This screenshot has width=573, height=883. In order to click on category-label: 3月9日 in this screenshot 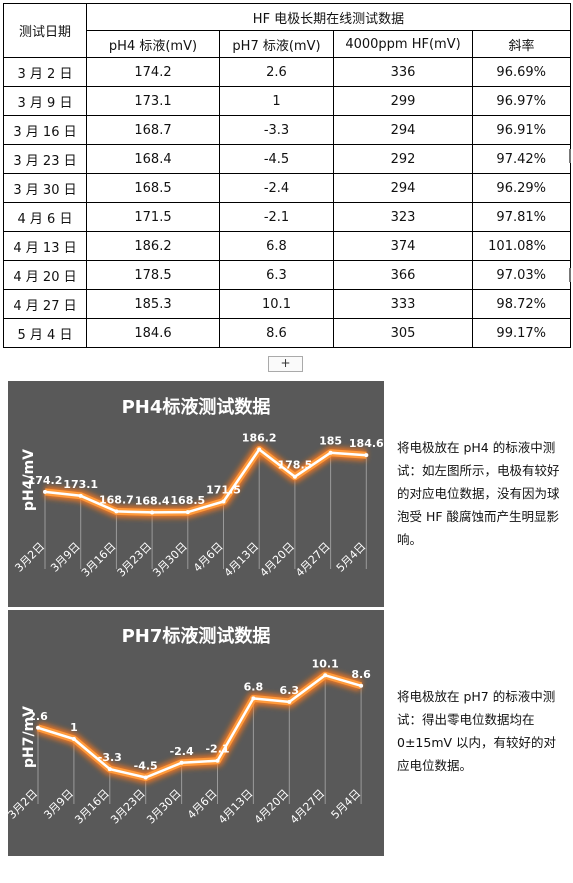, I will do `click(65, 557)`.